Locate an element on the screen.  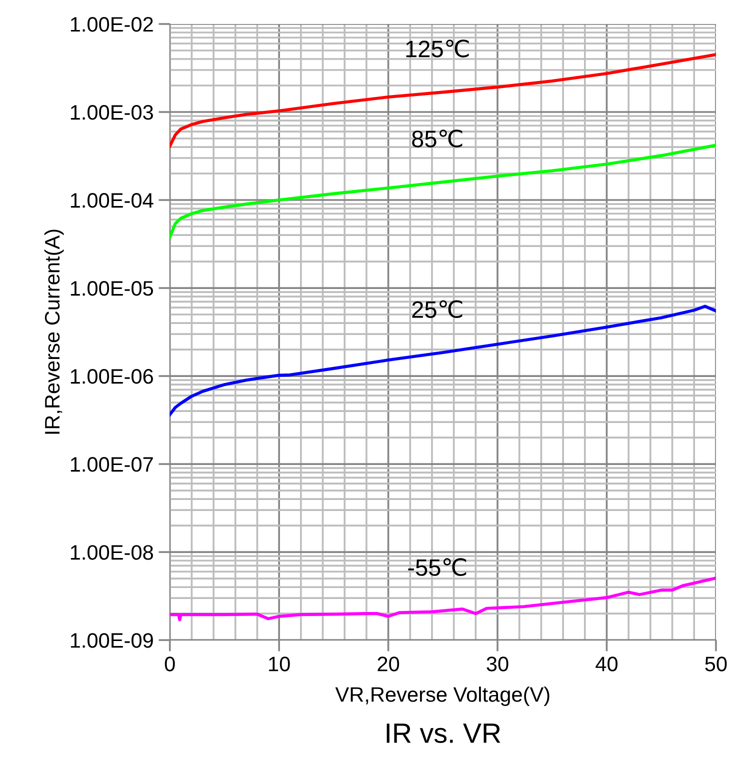
y-tick-label: 1.00E-08 is located at coordinates (111, 552).